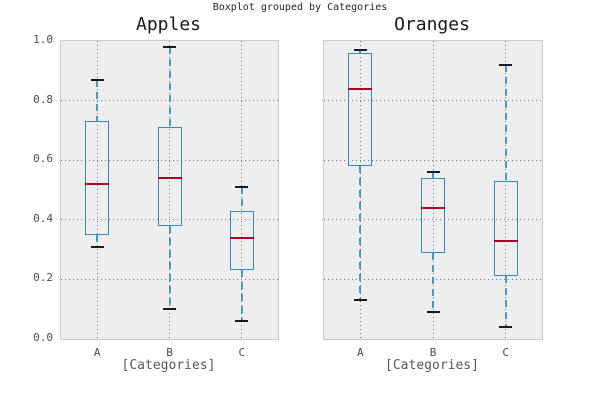  Describe the element at coordinates (43, 278) in the screenshot. I see `y-tick-label: 0.2` at that location.